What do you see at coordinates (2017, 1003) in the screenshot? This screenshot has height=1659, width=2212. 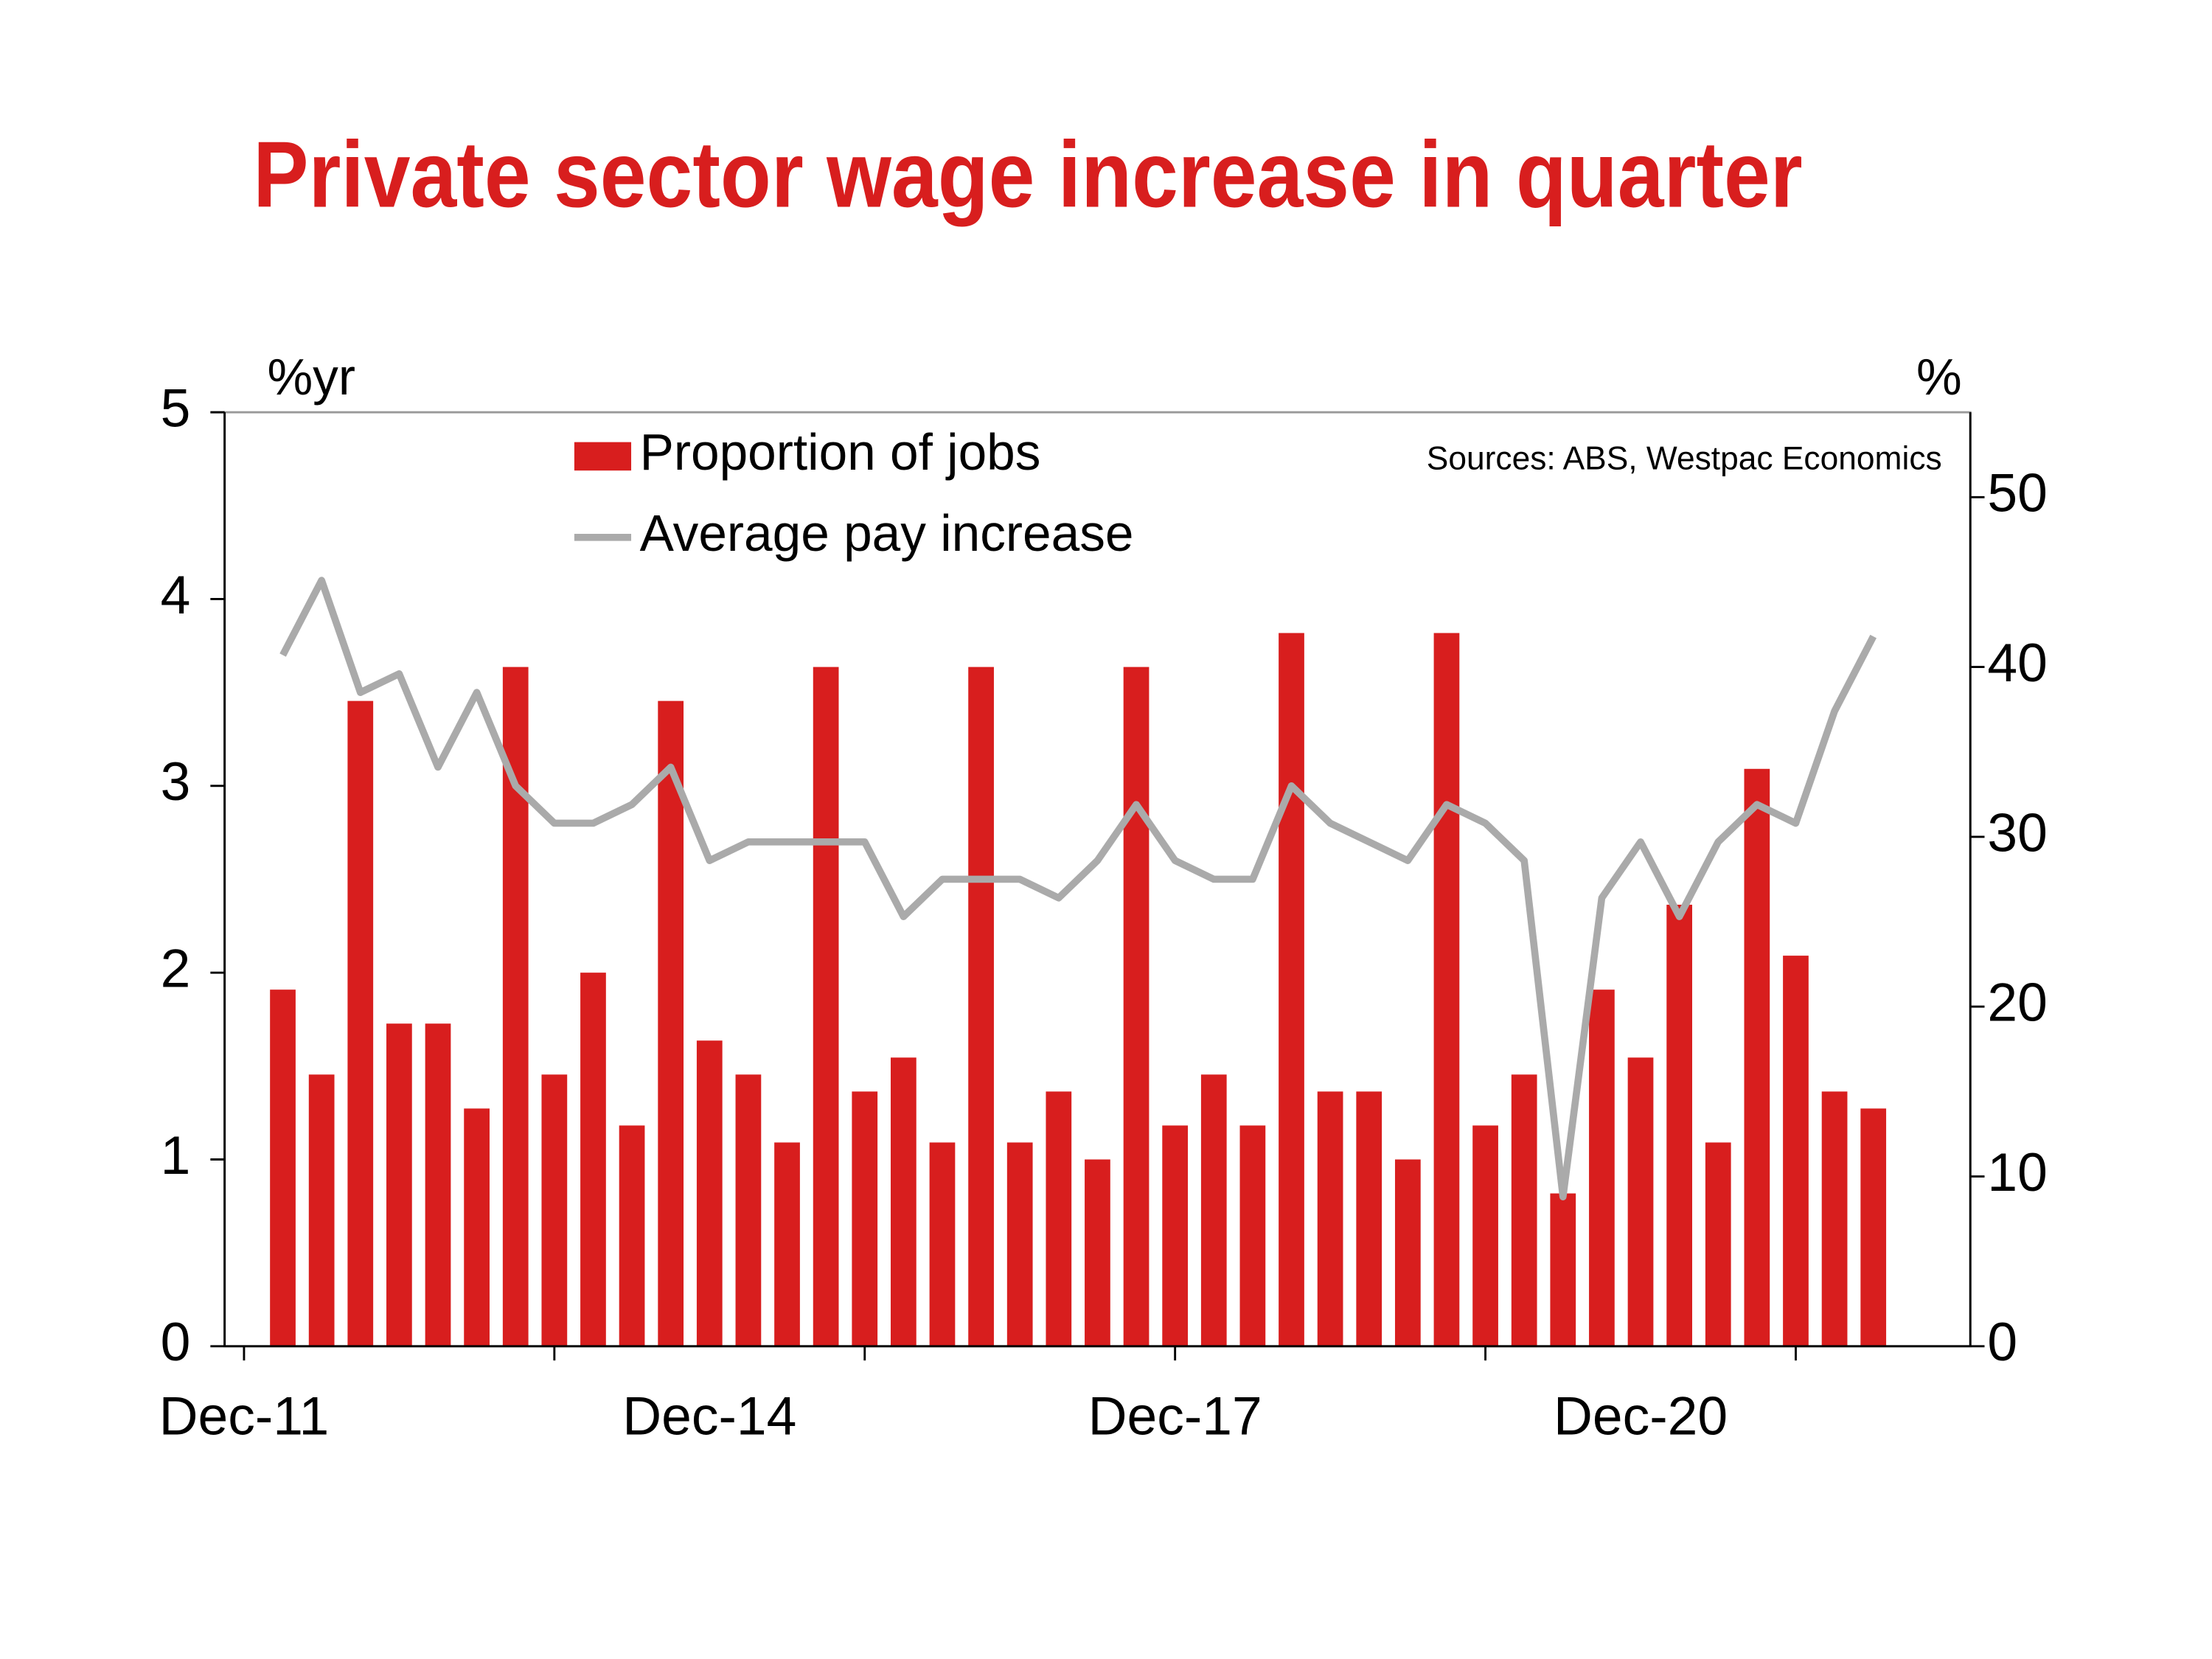 I see `y2-tick-label: 20` at bounding box center [2017, 1003].